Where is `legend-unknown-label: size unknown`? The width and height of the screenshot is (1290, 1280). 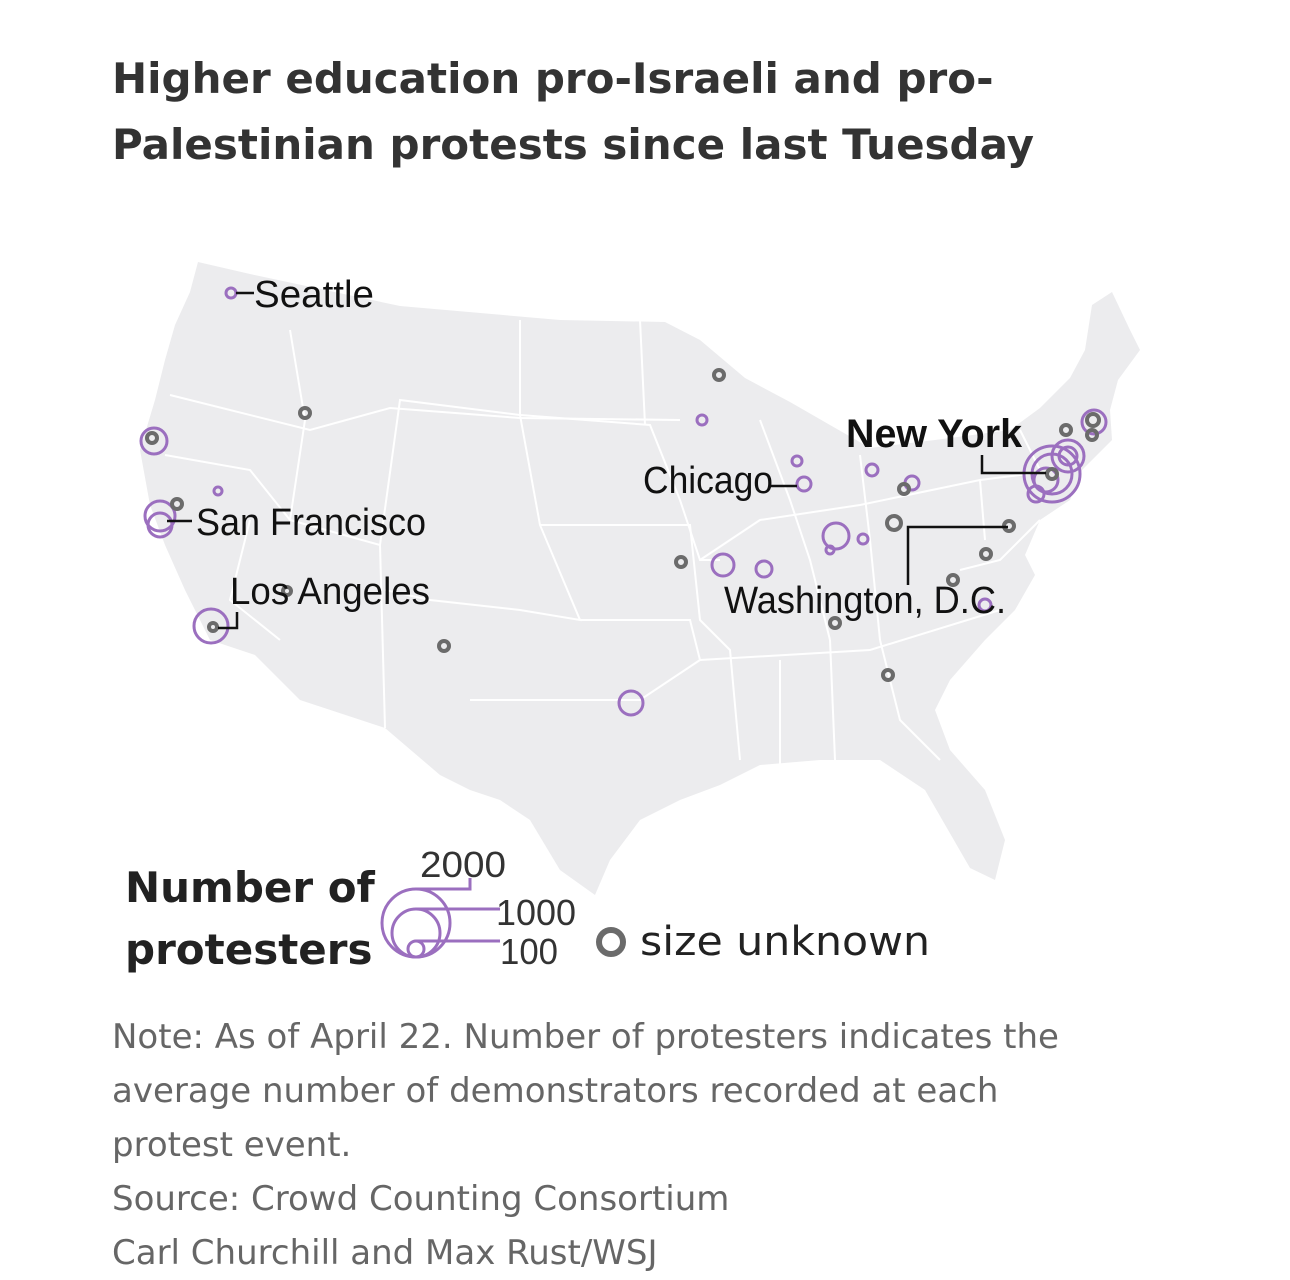
legend-unknown-label: size unknown is located at coordinates (785, 942).